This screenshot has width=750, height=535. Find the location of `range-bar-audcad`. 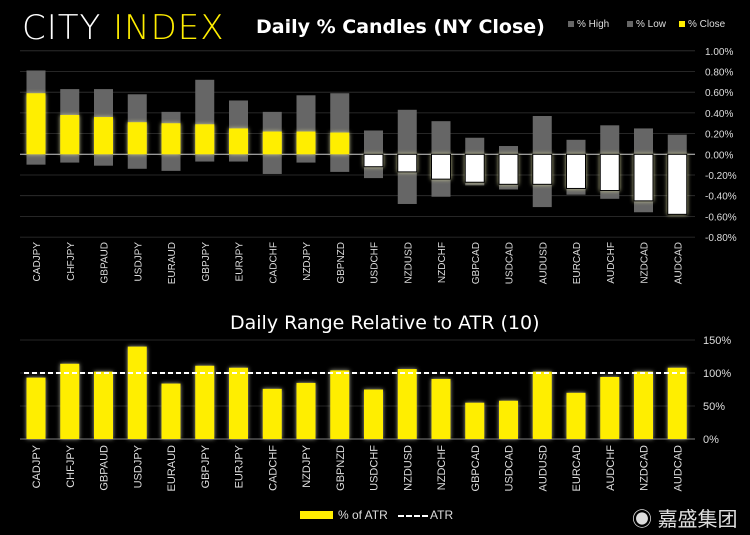

range-bar-audcad is located at coordinates (677, 174).